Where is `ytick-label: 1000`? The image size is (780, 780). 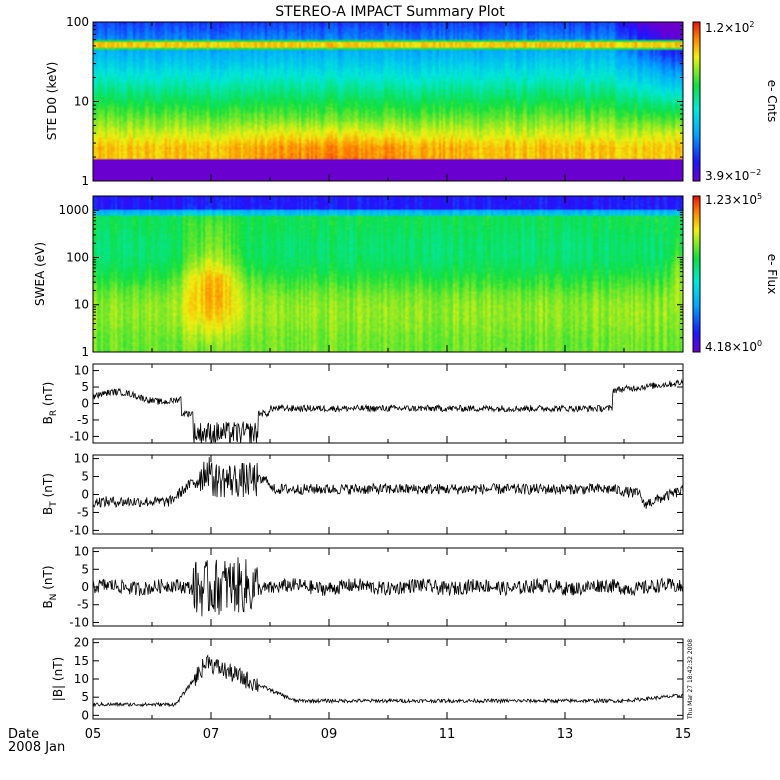
ytick-label: 1000 is located at coordinates (73, 210).